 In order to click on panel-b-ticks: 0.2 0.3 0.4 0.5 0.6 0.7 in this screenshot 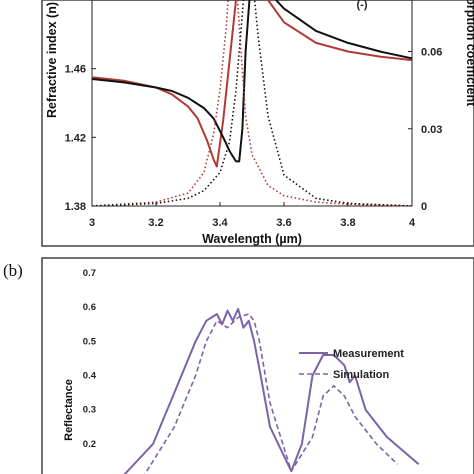, I will do `click(90, 359)`.